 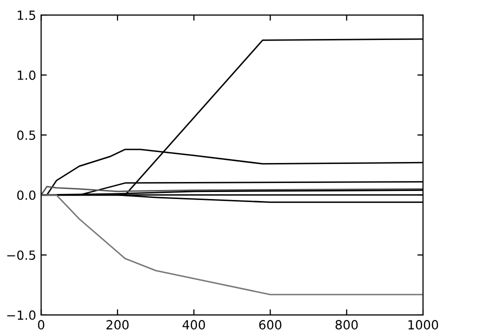 I want to click on x-tick-label: 200, so click(x=117, y=325).